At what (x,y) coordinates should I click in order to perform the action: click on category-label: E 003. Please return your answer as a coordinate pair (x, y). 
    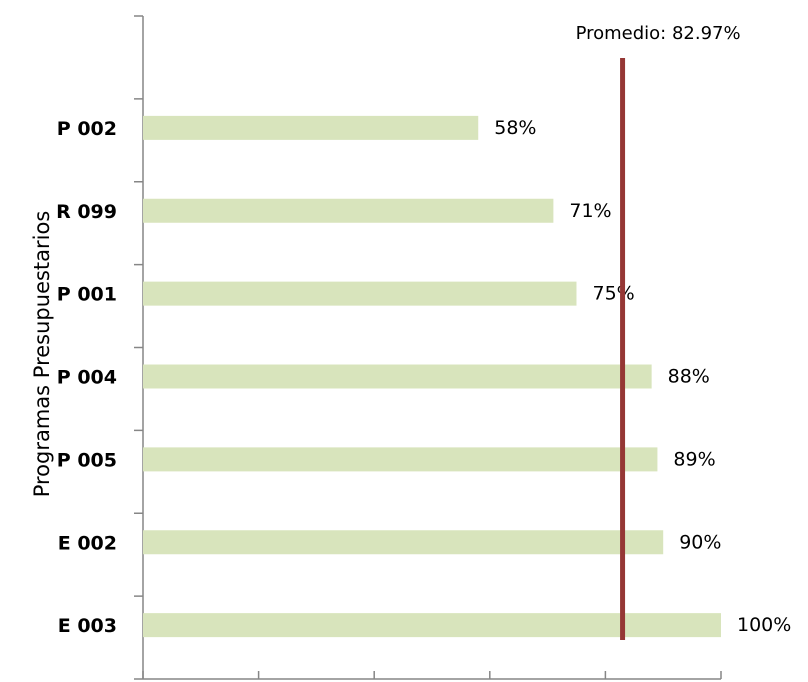
    Looking at the image, I should click on (87, 626).